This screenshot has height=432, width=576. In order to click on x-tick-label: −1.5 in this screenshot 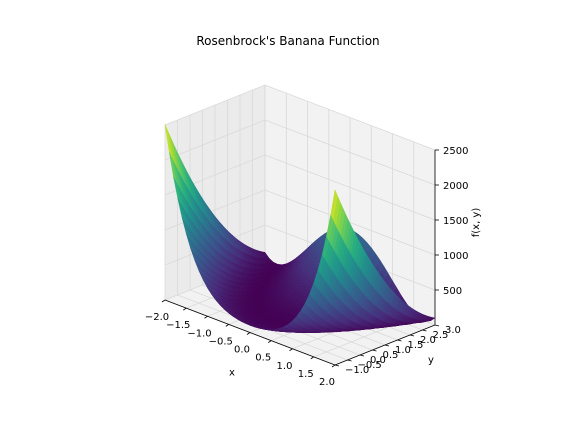, I will do `click(178, 325)`.